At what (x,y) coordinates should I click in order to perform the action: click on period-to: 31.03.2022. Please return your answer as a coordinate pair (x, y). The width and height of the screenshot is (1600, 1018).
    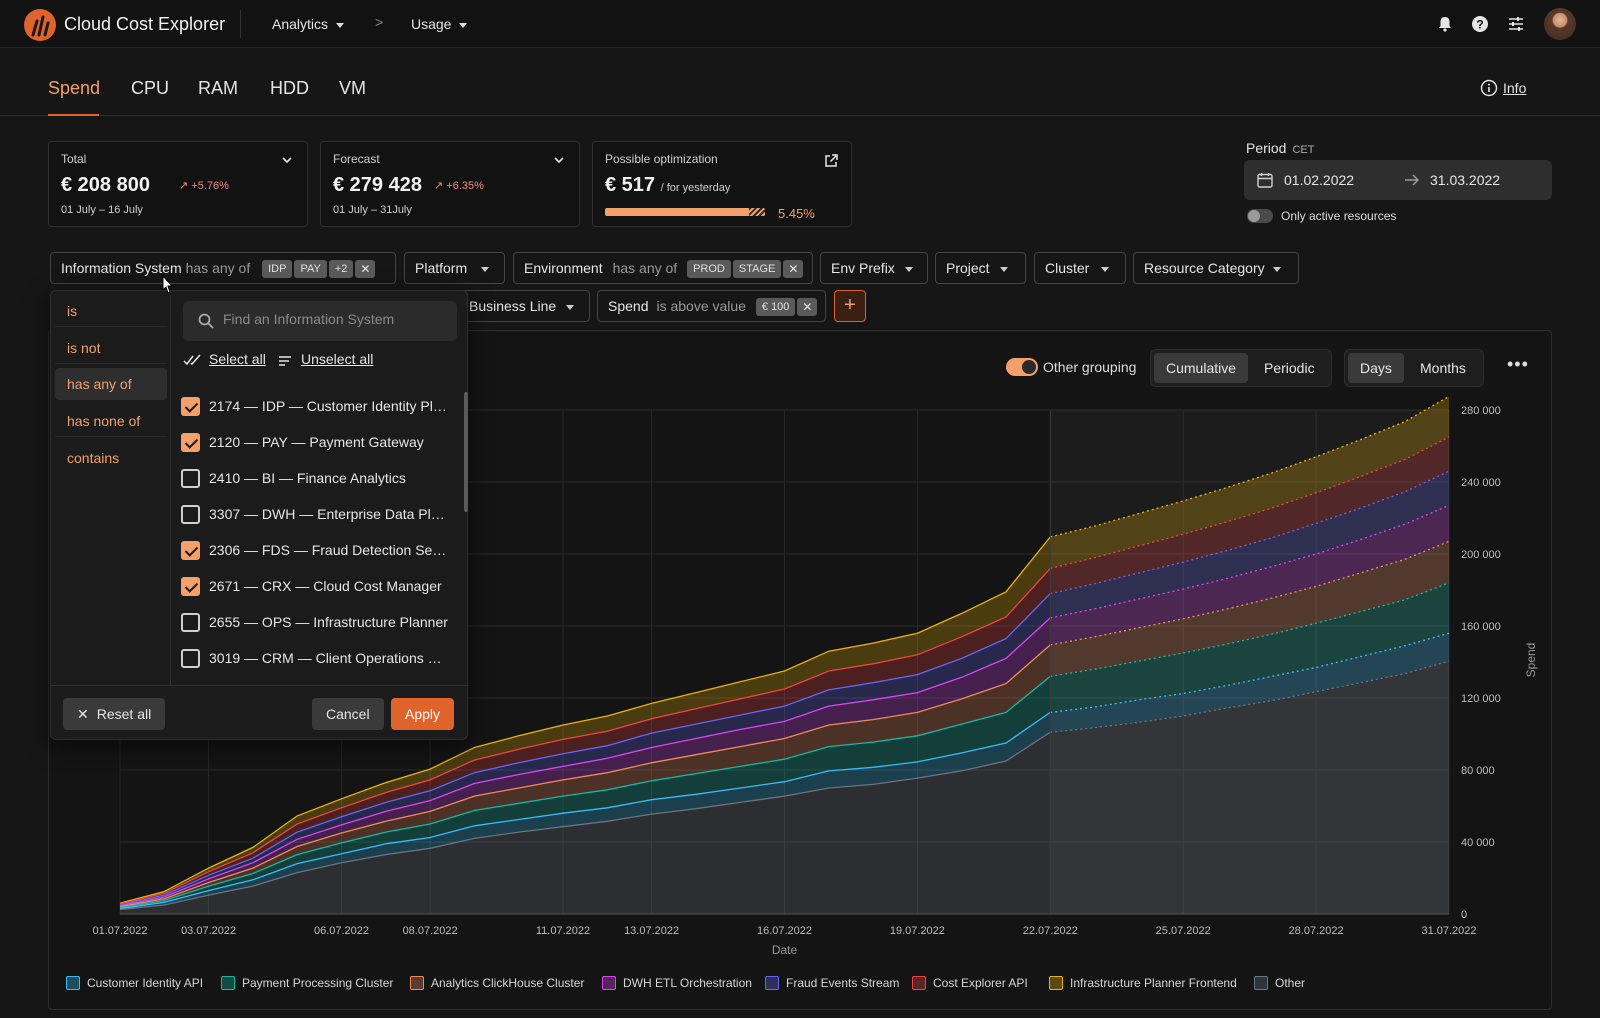
    Looking at the image, I should click on (1465, 180).